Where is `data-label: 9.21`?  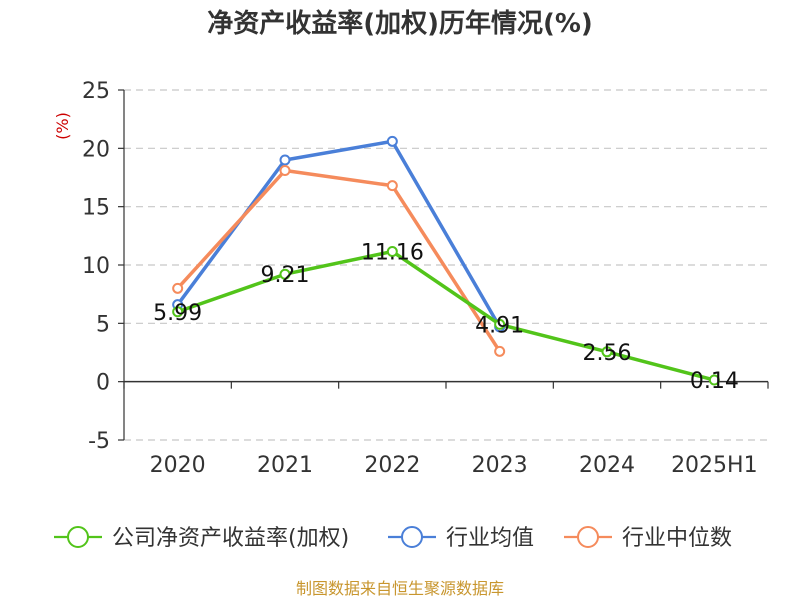 data-label: 9.21 is located at coordinates (285, 275).